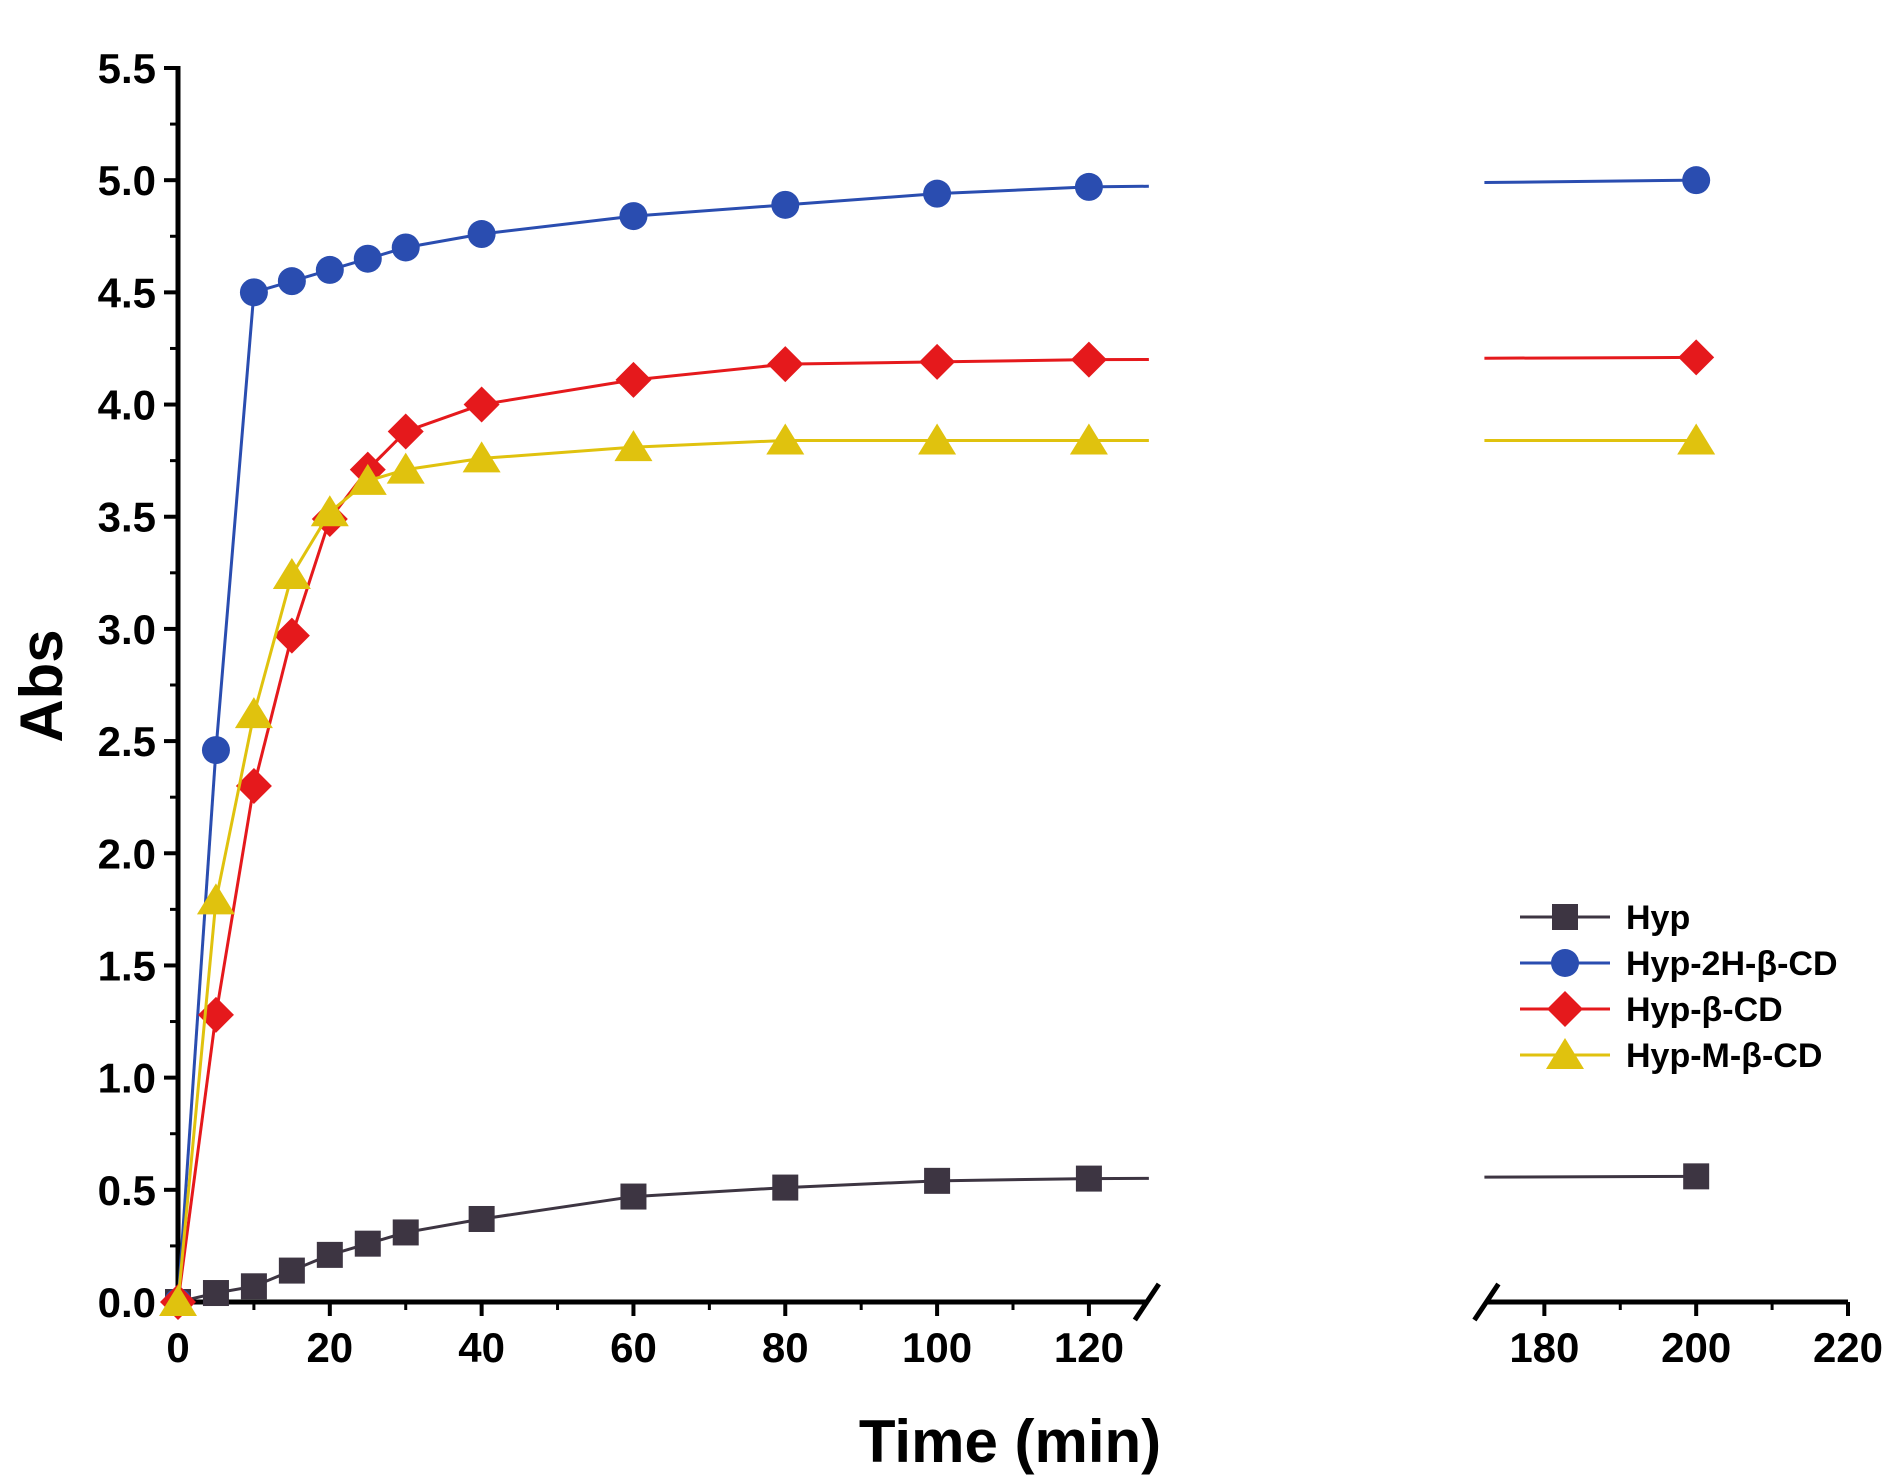 This screenshot has height=1479, width=1899. What do you see at coordinates (127, 1078) in the screenshot?
I see `y-tick-label: 1.0` at bounding box center [127, 1078].